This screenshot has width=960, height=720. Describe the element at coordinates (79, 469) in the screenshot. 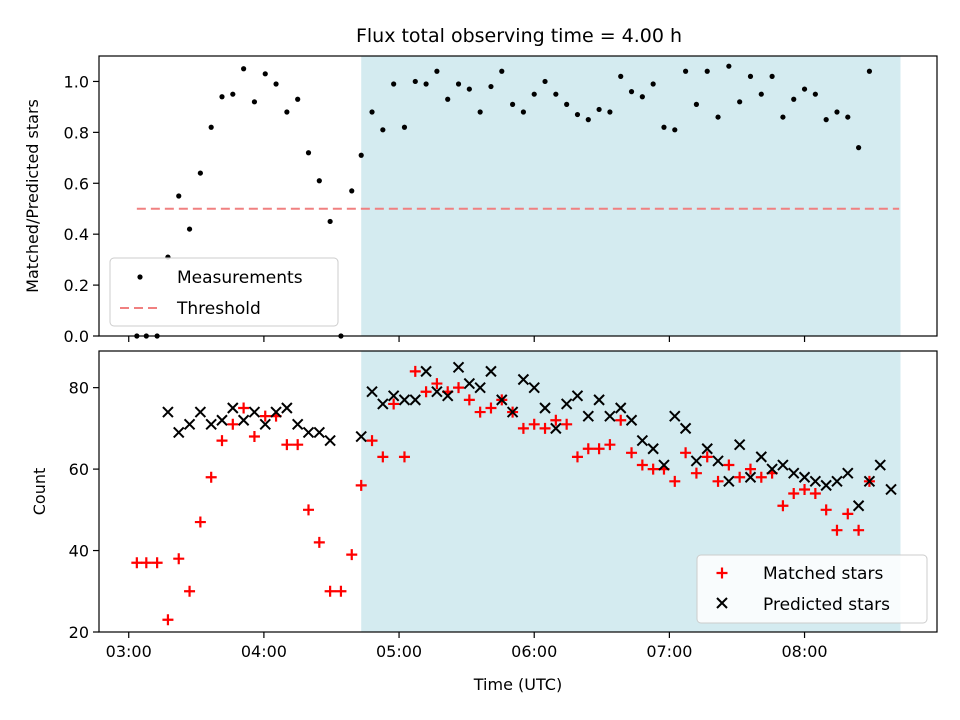

I see `y-tick-label: 60` at that location.